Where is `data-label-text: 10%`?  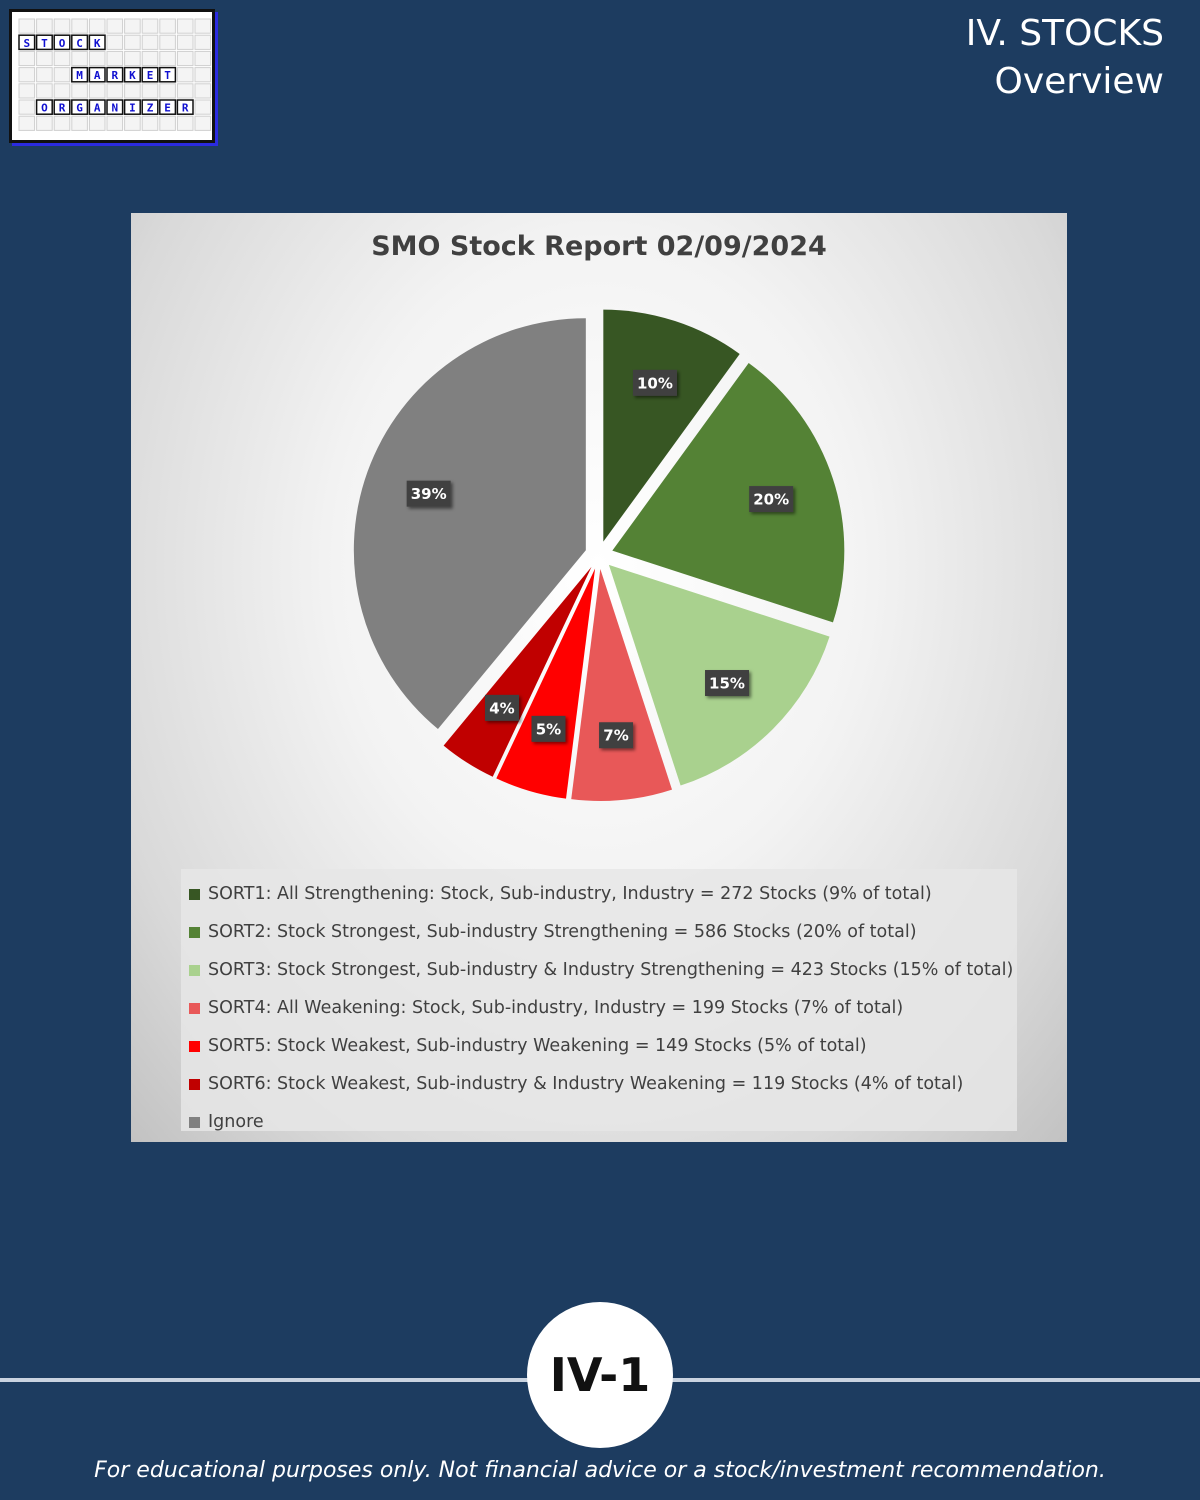 data-label-text: 10% is located at coordinates (655, 383).